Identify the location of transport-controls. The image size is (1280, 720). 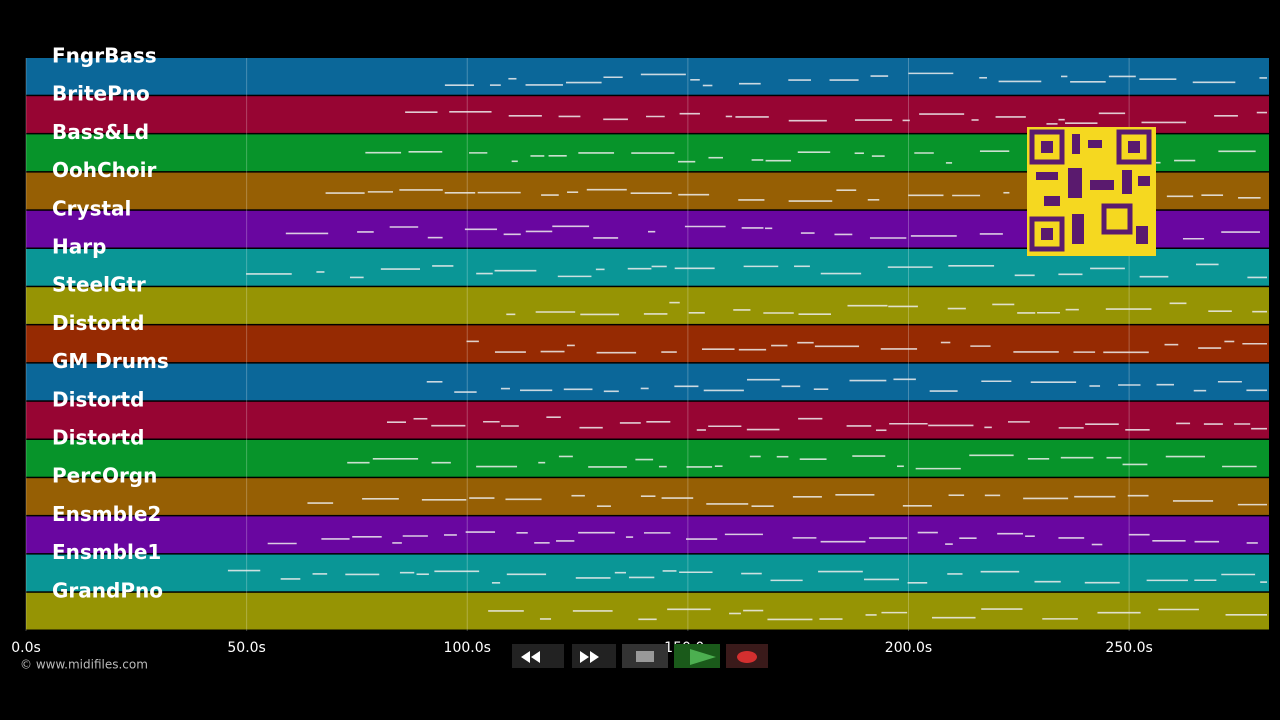
(640, 656).